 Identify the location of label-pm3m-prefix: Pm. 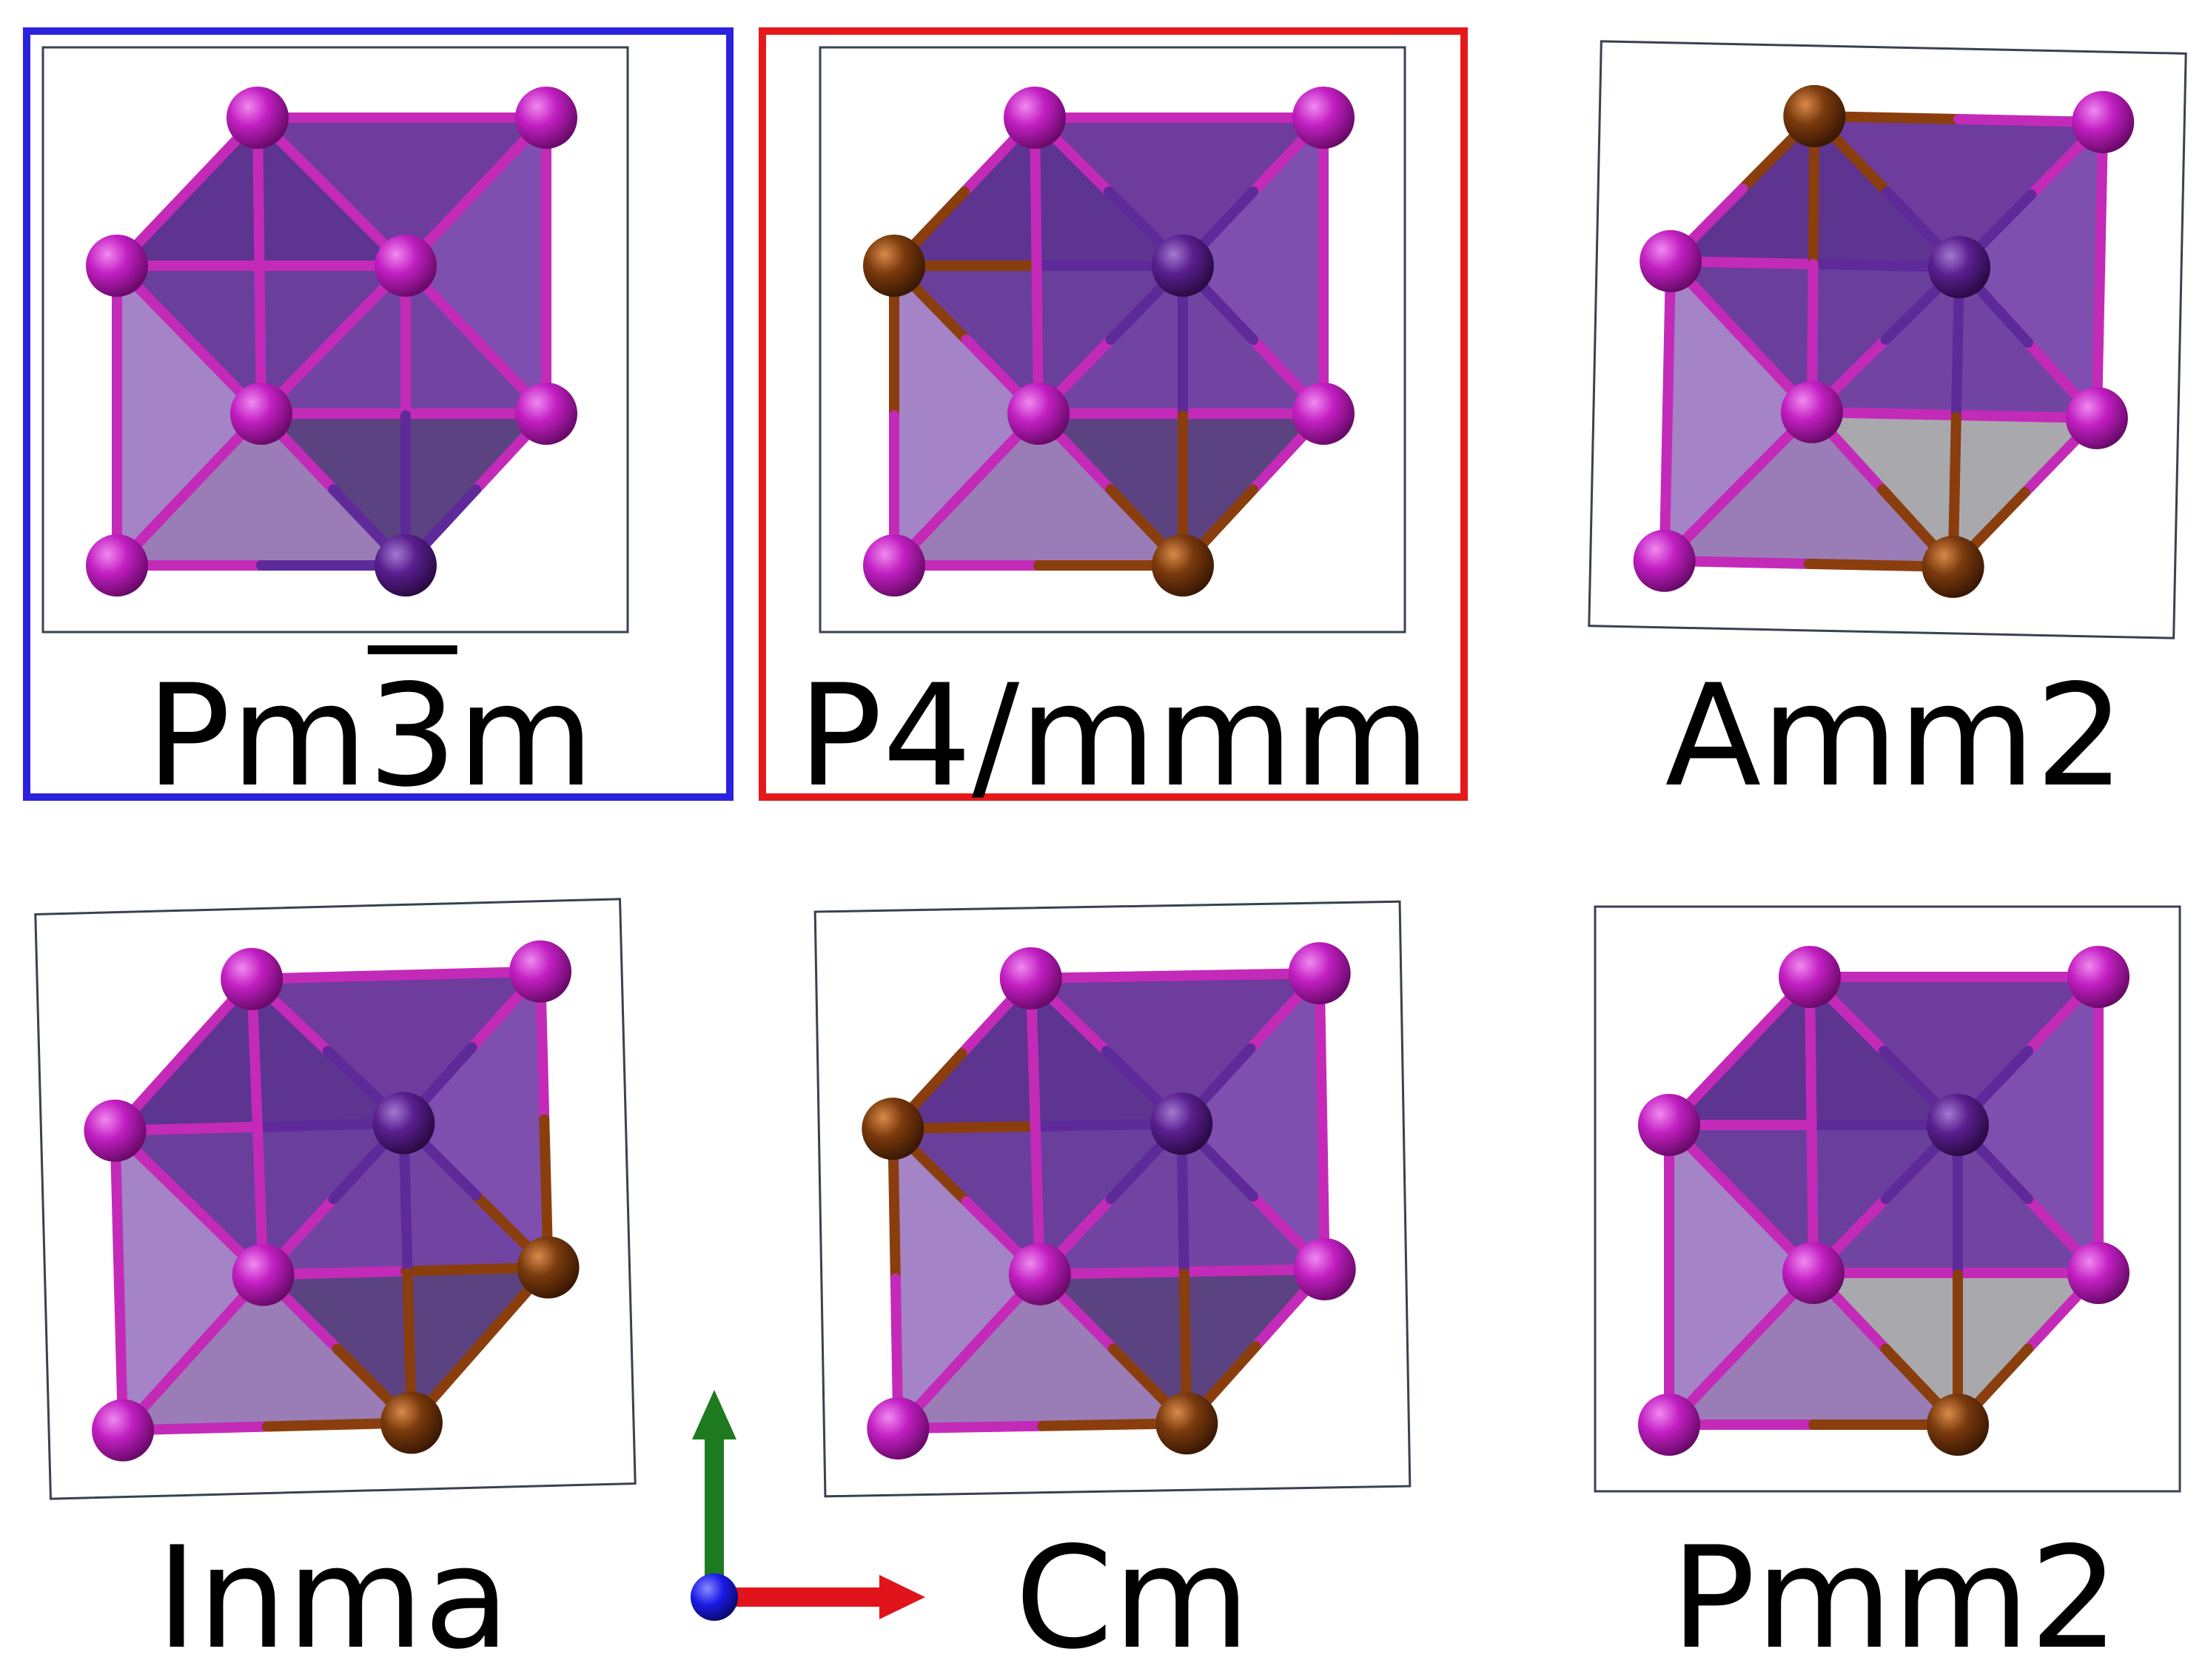
(257, 736).